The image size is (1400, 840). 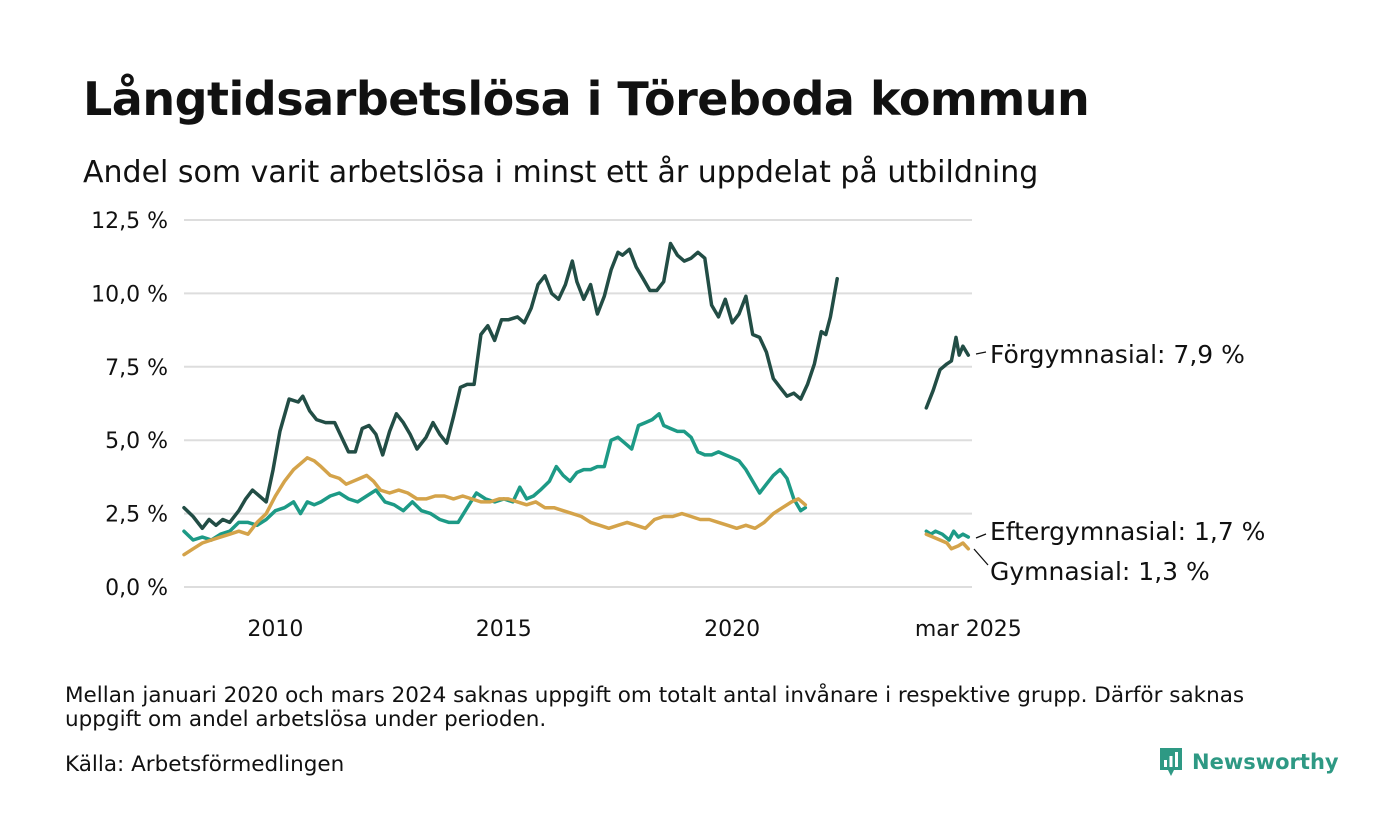 What do you see at coordinates (732, 629) in the screenshot?
I see `x-tick-label: 2020` at bounding box center [732, 629].